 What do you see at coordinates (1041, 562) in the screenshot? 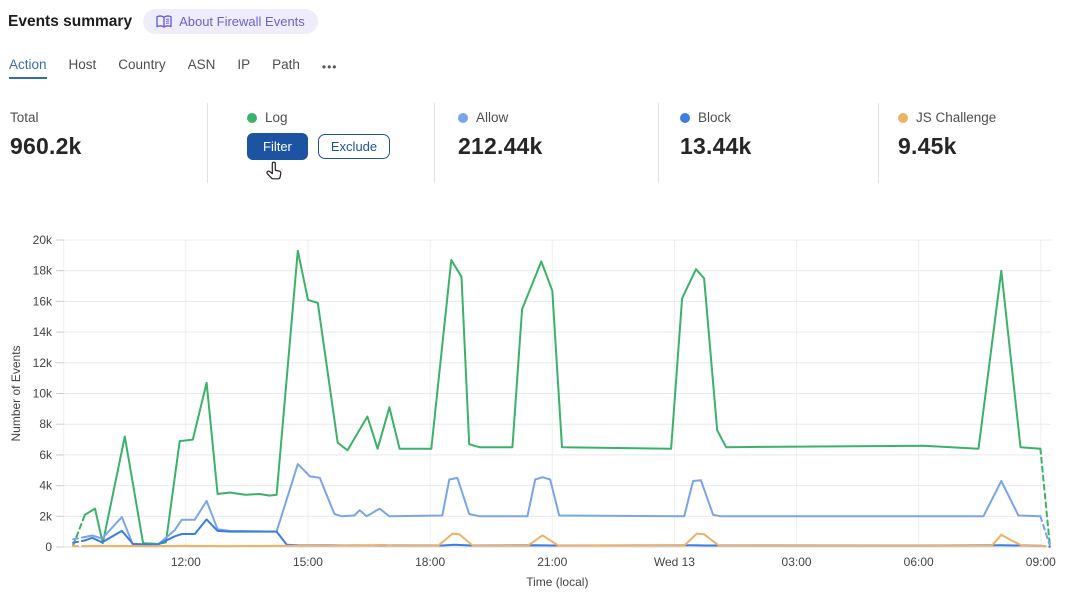
I see `svg-text: 09:00` at bounding box center [1041, 562].